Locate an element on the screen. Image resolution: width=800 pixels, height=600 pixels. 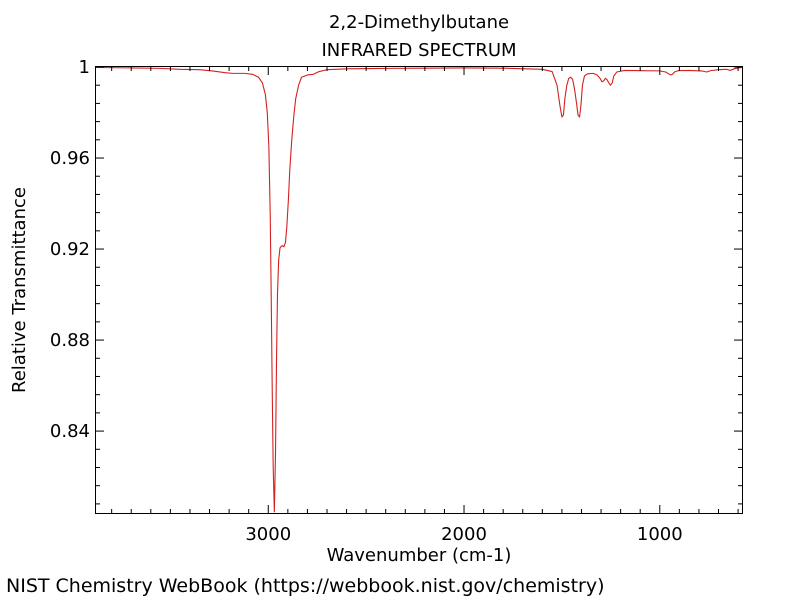
chart-title: 2,2-Dimethylbutane is located at coordinates (419, 22).